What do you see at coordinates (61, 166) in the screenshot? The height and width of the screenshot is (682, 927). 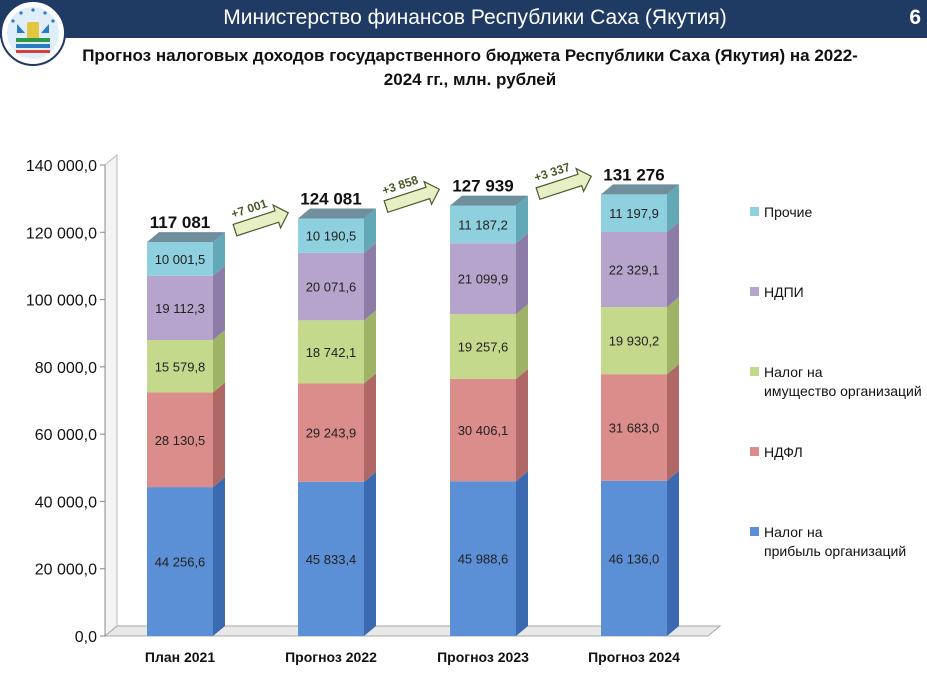 I see `y-tick-label: 140 000,0` at bounding box center [61, 166].